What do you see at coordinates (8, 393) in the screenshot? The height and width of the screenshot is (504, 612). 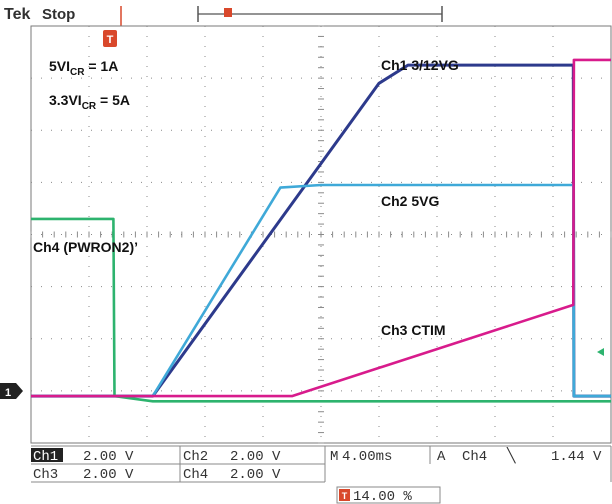 I see `svg-text: 1` at bounding box center [8, 393].